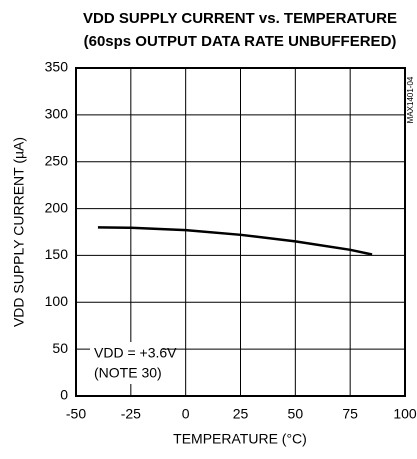 The image size is (417, 459). Describe the element at coordinates (126, 363) in the screenshot. I see `annotation-bg` at that location.